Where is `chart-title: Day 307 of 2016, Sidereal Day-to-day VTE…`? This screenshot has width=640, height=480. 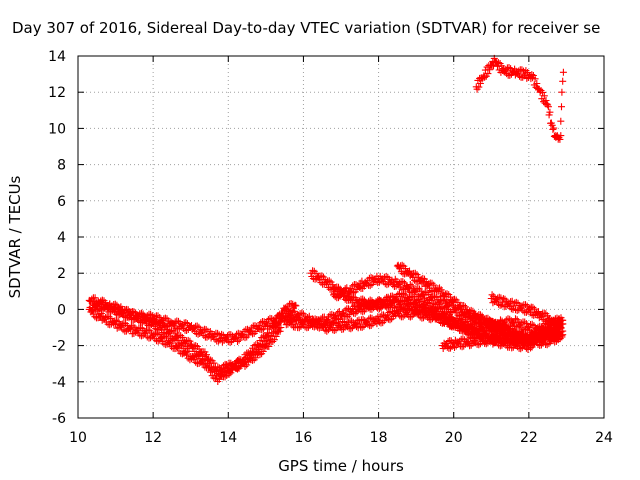
chart-title: Day 307 of 2016, Sidereal Day-to-day VTE… is located at coordinates (306, 28).